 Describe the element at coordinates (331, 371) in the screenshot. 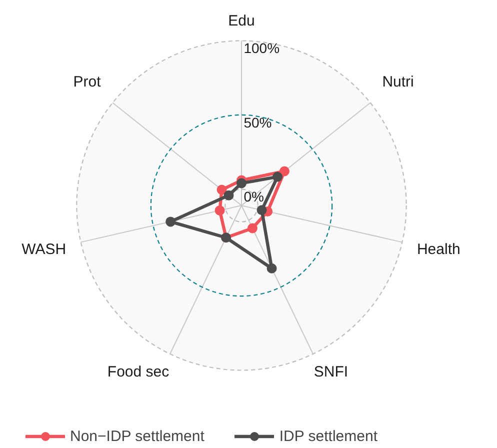

I see `spoke-label: SNFI` at that location.